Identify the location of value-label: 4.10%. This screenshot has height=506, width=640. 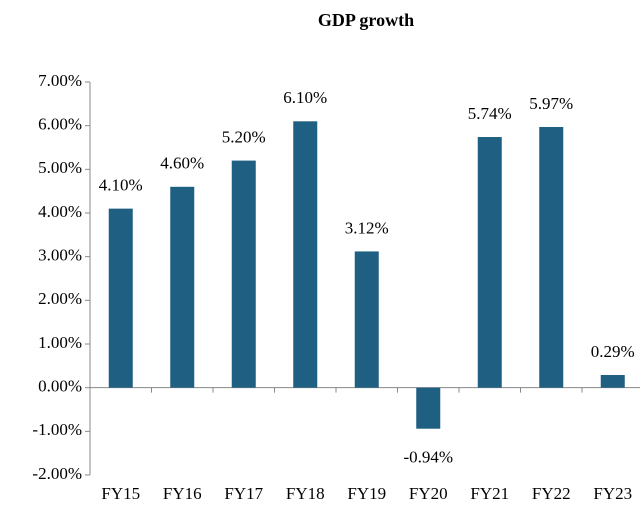
(121, 185).